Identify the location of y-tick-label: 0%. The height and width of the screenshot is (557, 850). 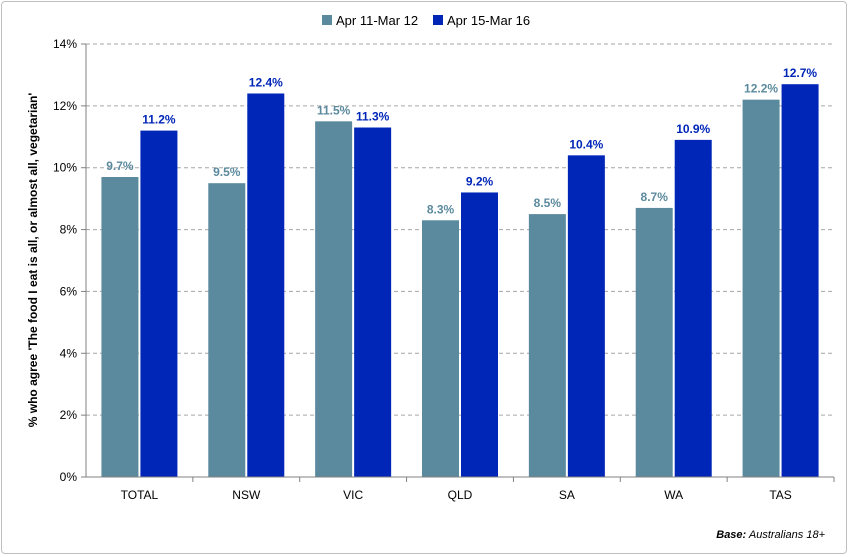
(69, 477).